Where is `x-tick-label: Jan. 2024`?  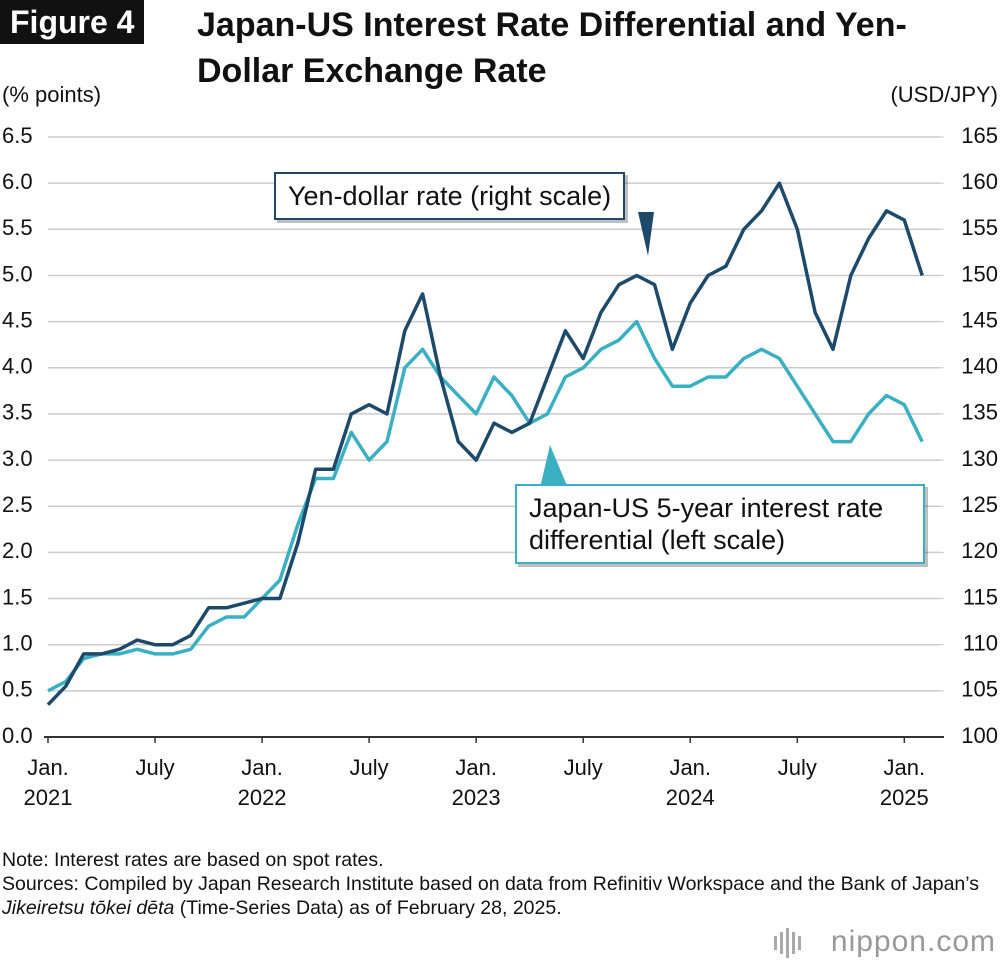 x-tick-label: Jan. 2024 is located at coordinates (690, 782).